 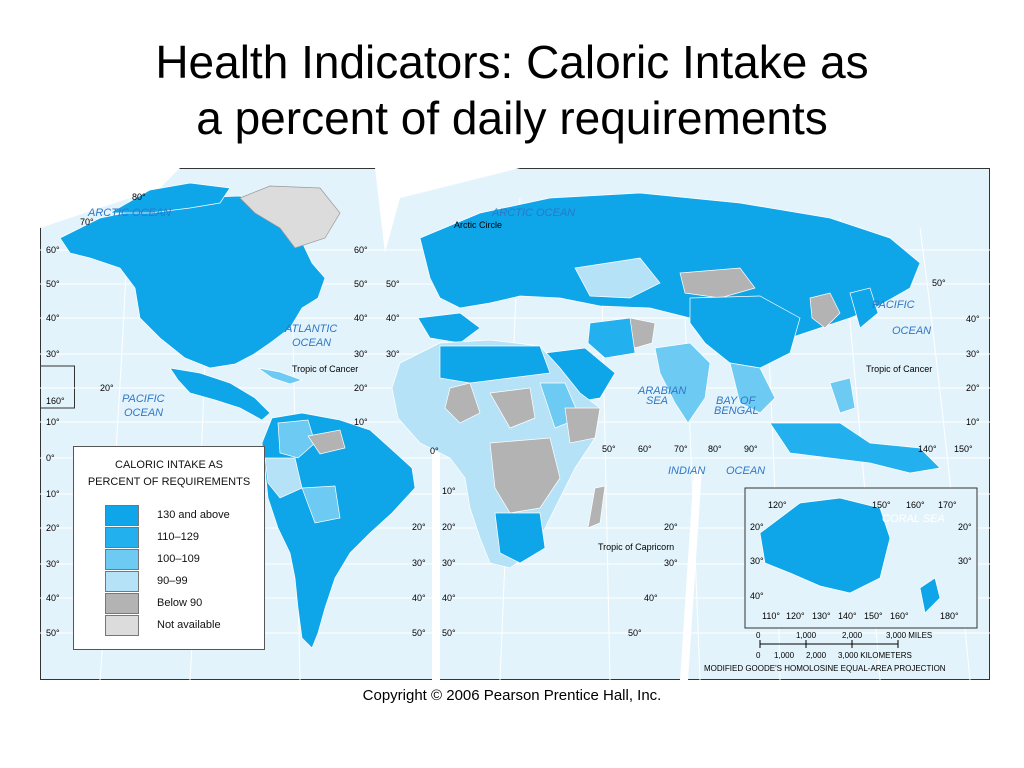 What do you see at coordinates (661, 391) in the screenshot?
I see `arabian-sea-label-1: ARABIAN` at bounding box center [661, 391].